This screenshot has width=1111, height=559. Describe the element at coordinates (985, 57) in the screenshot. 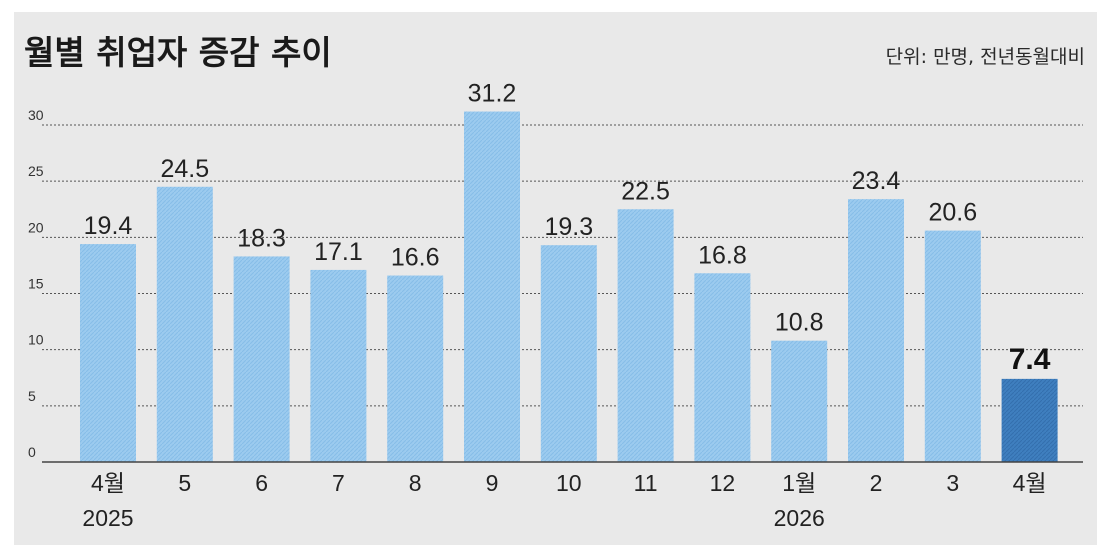

I see `unit-note: 단위: 만명, 전년동월대비` at that location.